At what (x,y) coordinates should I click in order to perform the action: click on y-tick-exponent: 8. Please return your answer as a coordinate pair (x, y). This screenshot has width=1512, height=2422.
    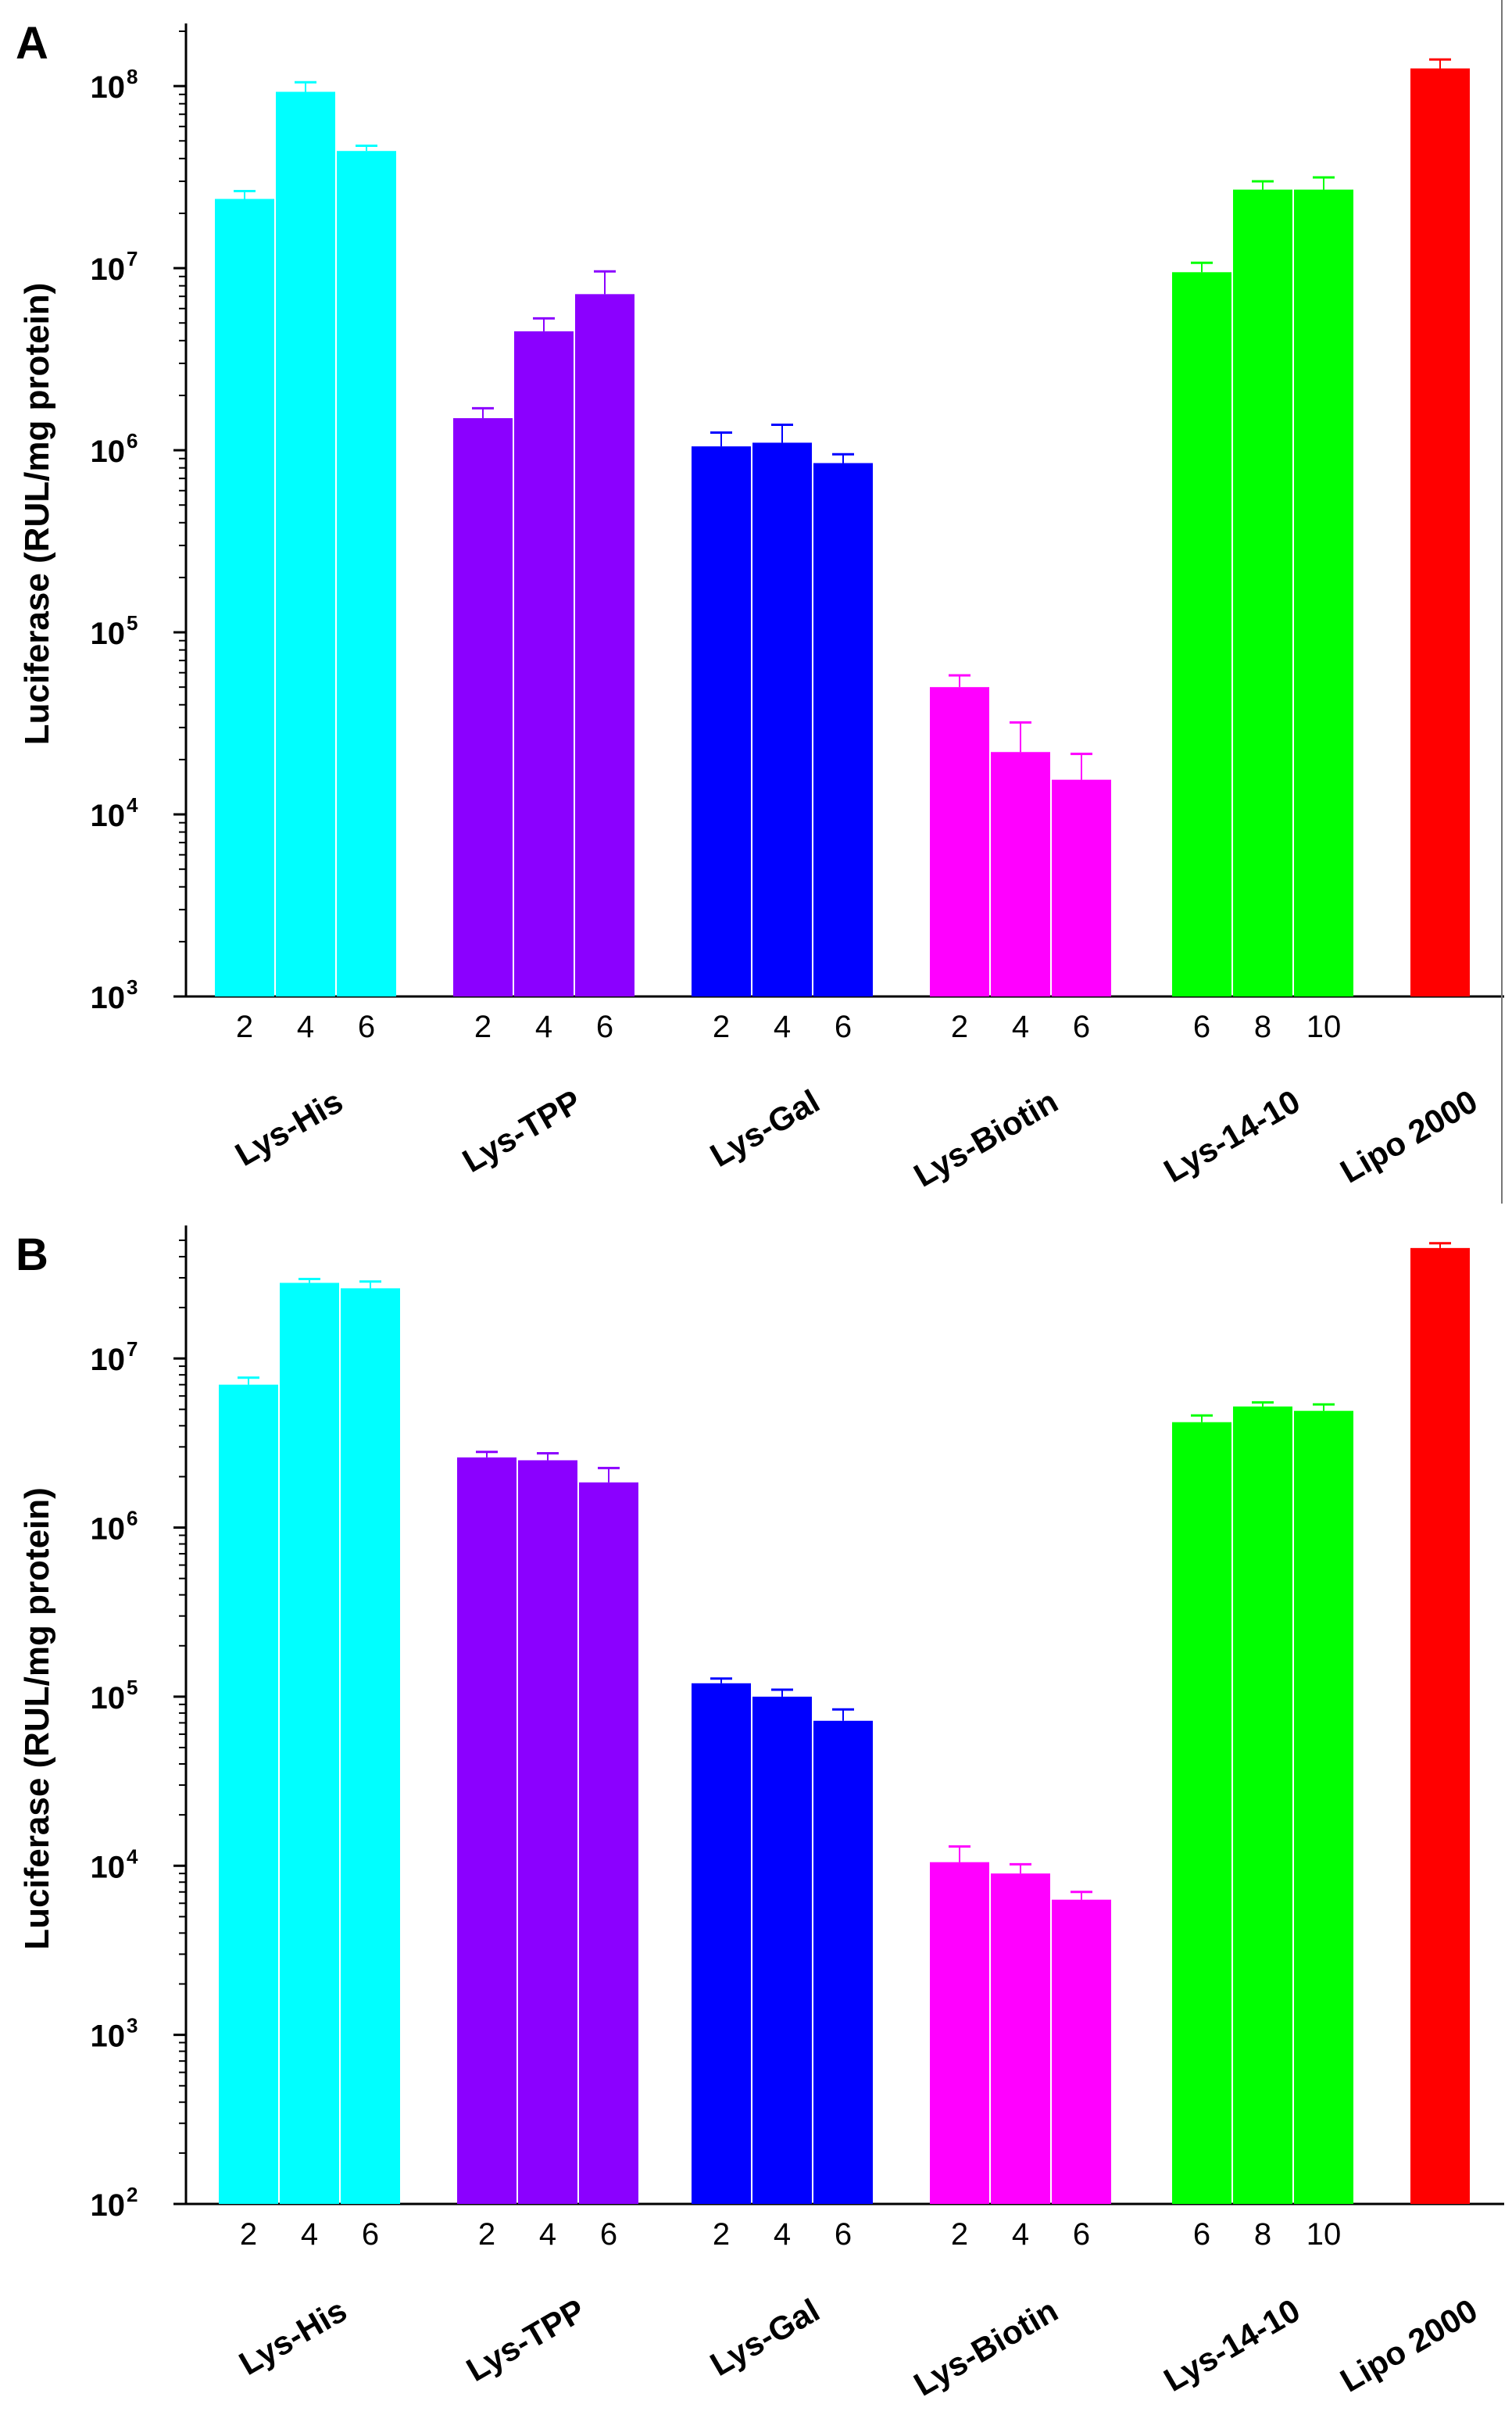
    Looking at the image, I should click on (132, 76).